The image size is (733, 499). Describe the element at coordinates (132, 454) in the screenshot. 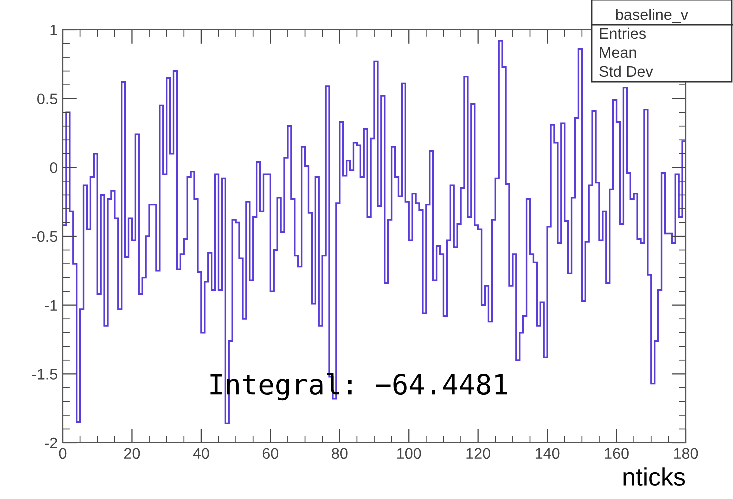

I see `x-tick-label: 20` at that location.